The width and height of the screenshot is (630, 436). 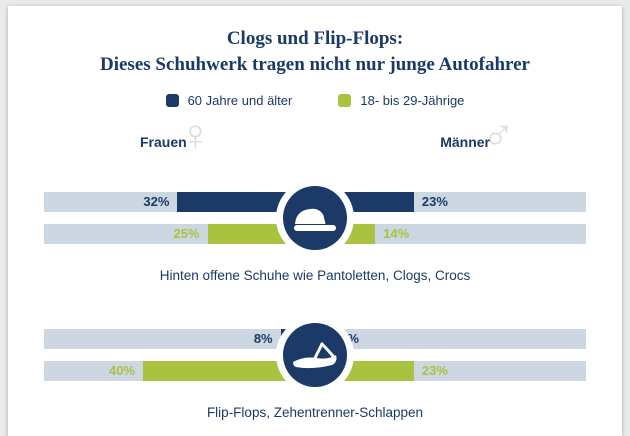 I want to click on legend-swatch-green-icon, so click(x=345, y=101).